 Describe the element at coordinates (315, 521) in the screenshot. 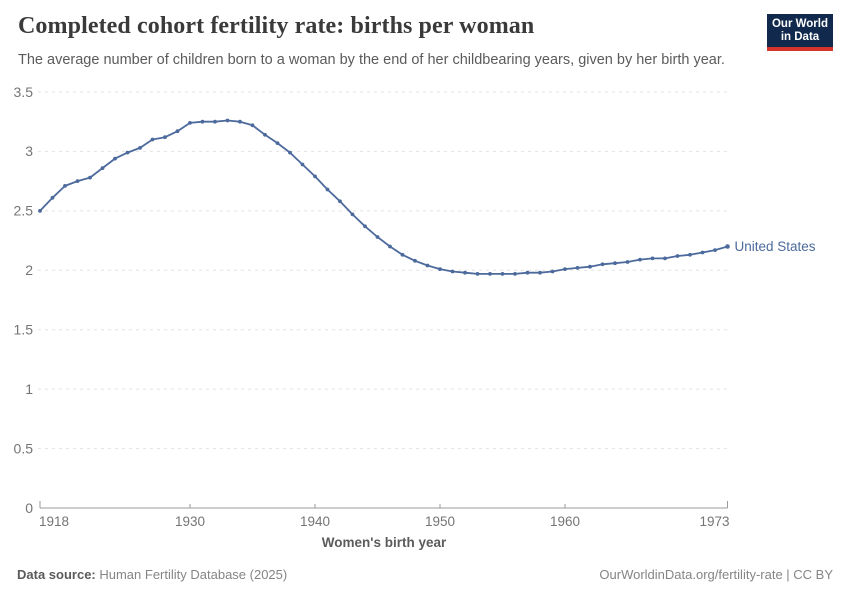

I see `x-tick-label: 1940` at that location.